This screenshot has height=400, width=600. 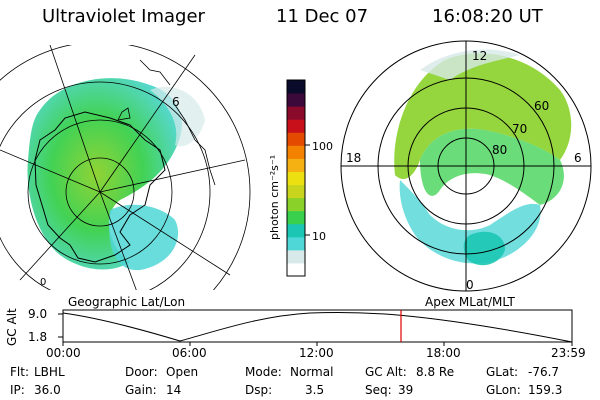 What do you see at coordinates (519, 129) in the screenshot?
I see `mlat-label-70: 70` at bounding box center [519, 129].